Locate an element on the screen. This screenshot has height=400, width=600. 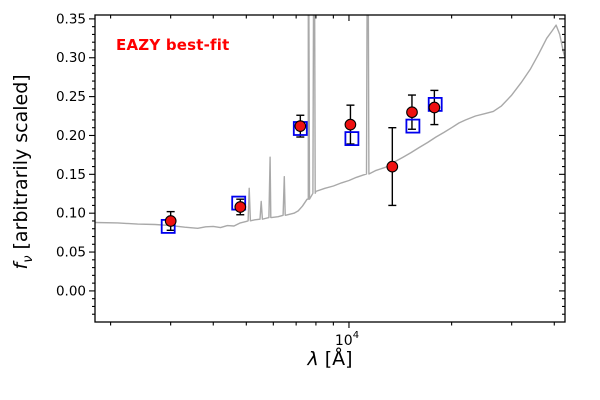
y-tick-label: 0.00 is located at coordinates (71, 291).